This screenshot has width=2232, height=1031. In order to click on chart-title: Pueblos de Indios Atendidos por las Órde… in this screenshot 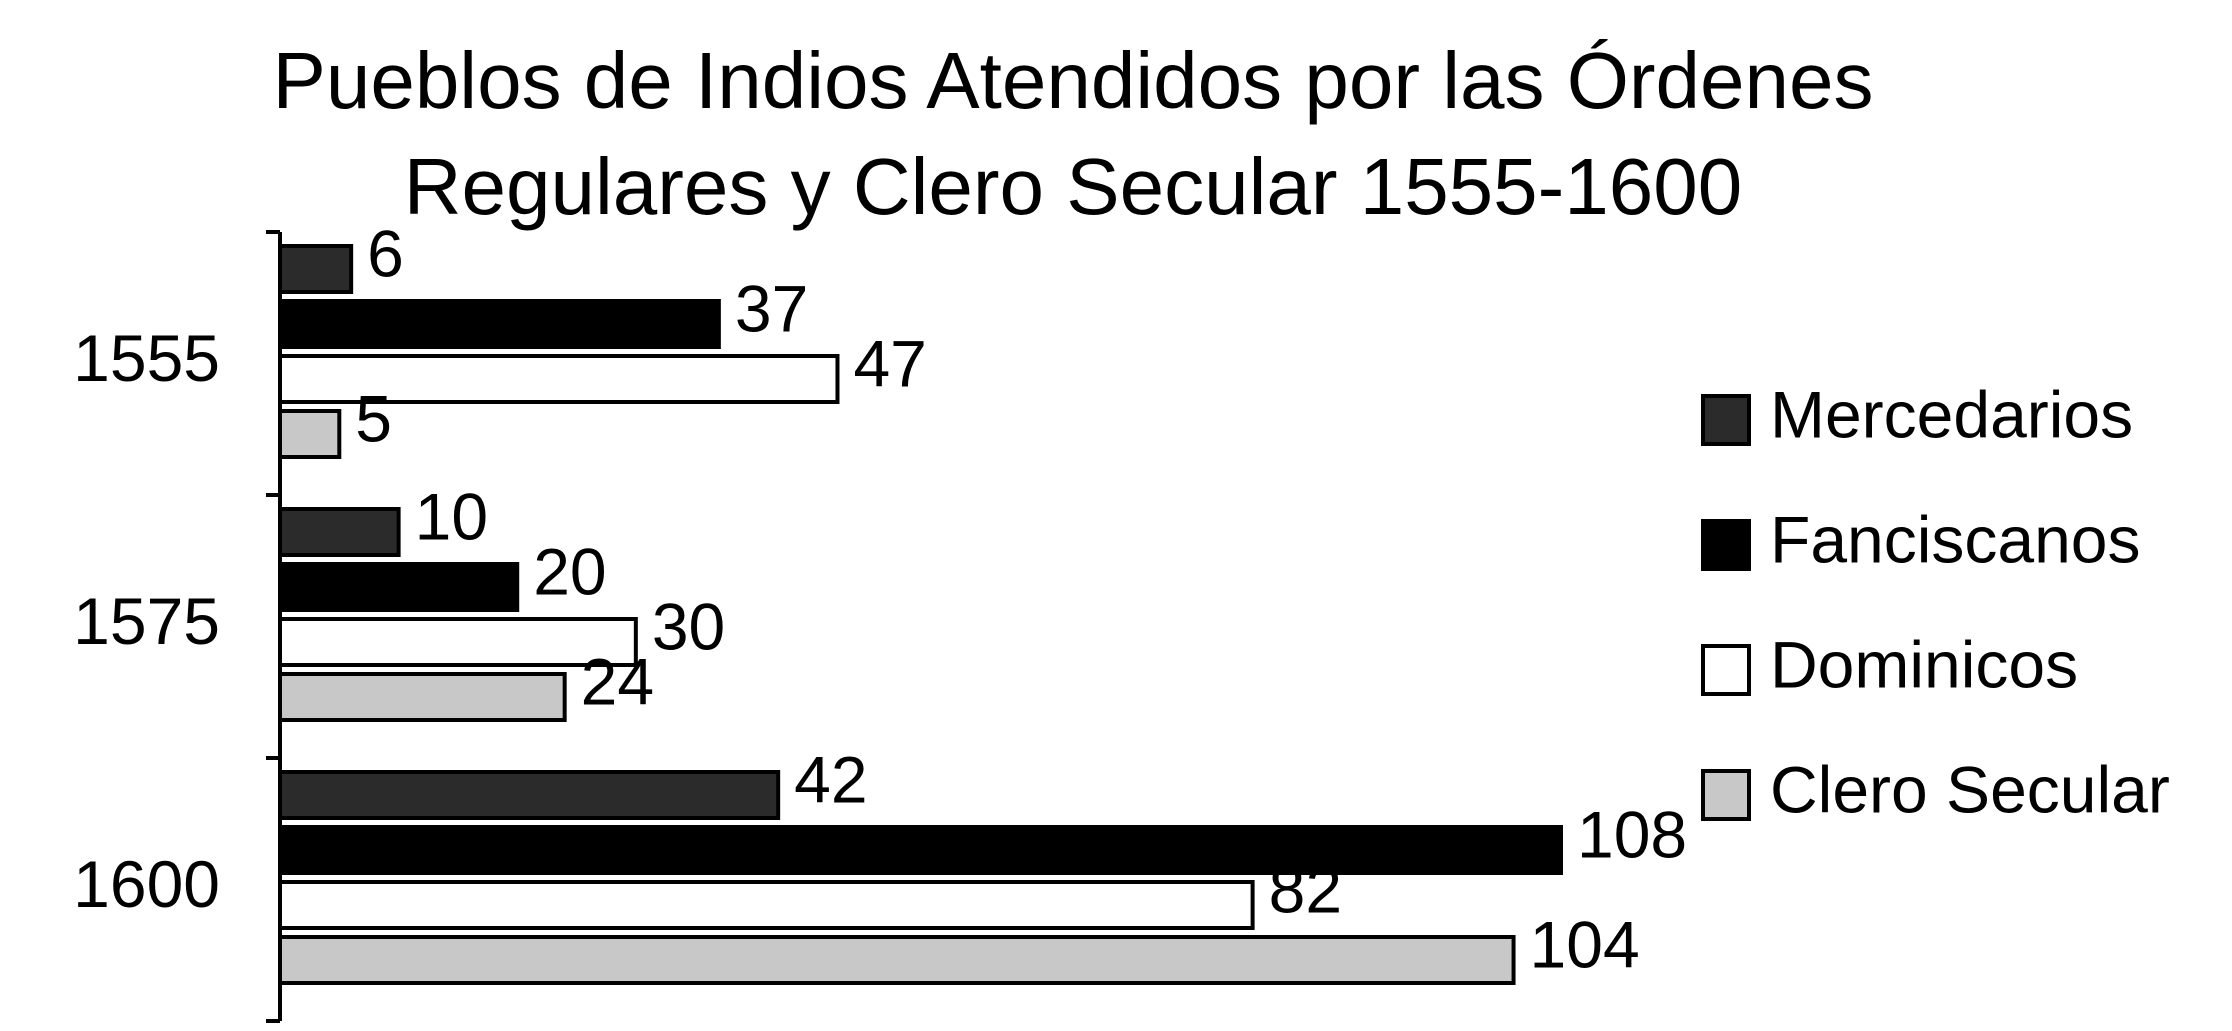, I will do `click(1073, 133)`.